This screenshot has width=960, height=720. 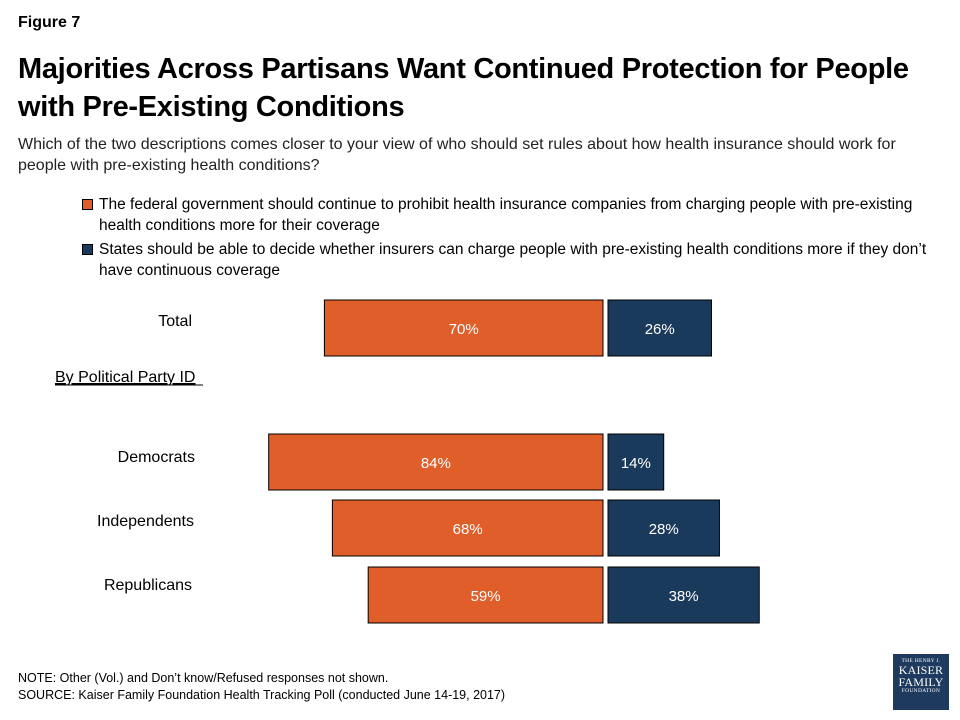 I want to click on logo-line2: FAMILY, so click(x=921, y=682).